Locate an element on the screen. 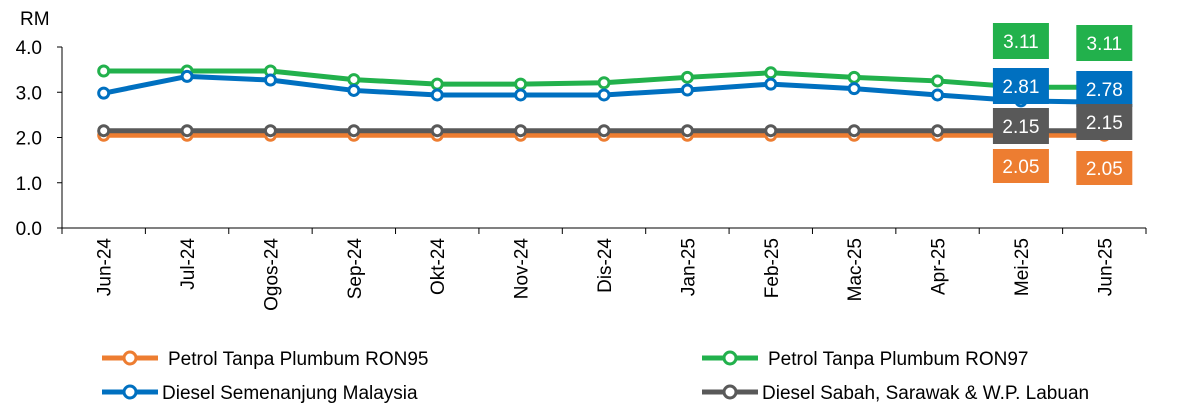 The image size is (1189, 408). legend-label: Diesel Sabah, Sarawak & W.P. Labuan is located at coordinates (925, 393).